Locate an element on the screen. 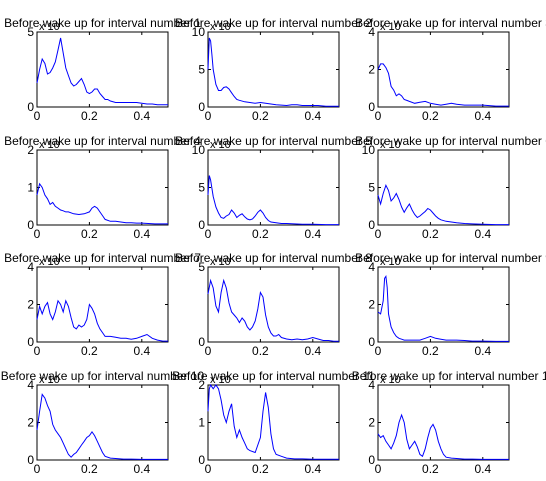 This screenshot has width=546, height=481. subplot-title: Before wake up for interval number 10 is located at coordinates (103, 376).